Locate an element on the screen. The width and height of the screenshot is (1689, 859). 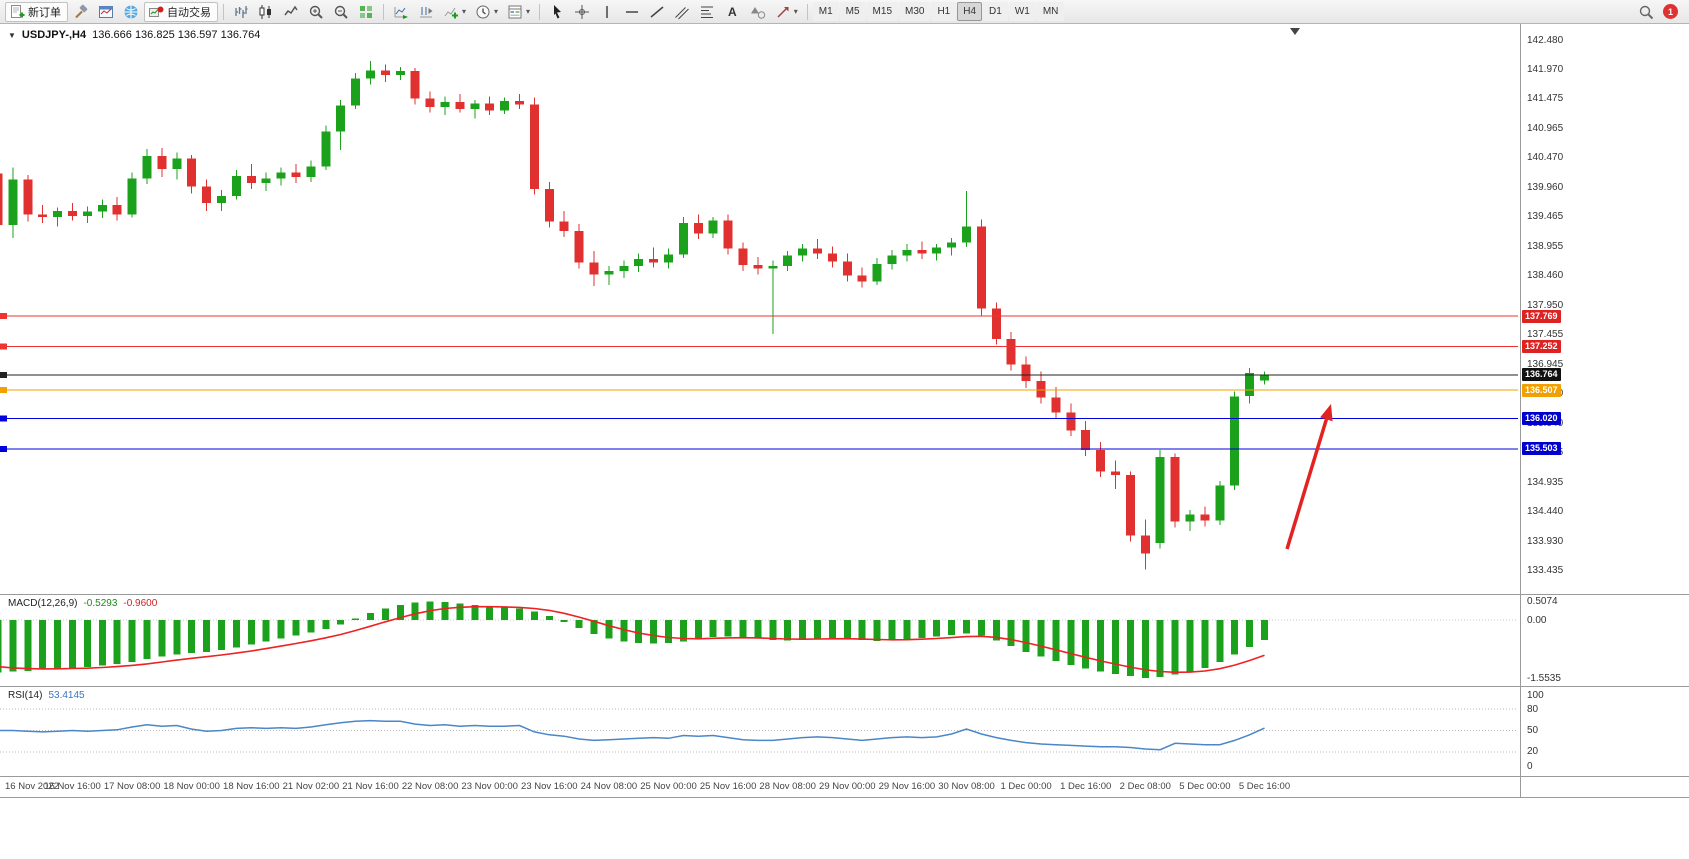
zoom-in-icon is located at coordinates (316, 12).